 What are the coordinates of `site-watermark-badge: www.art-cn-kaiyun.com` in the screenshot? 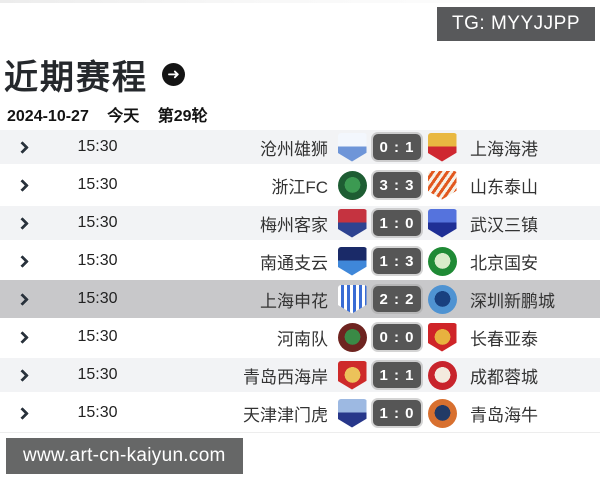 It's located at (124, 456).